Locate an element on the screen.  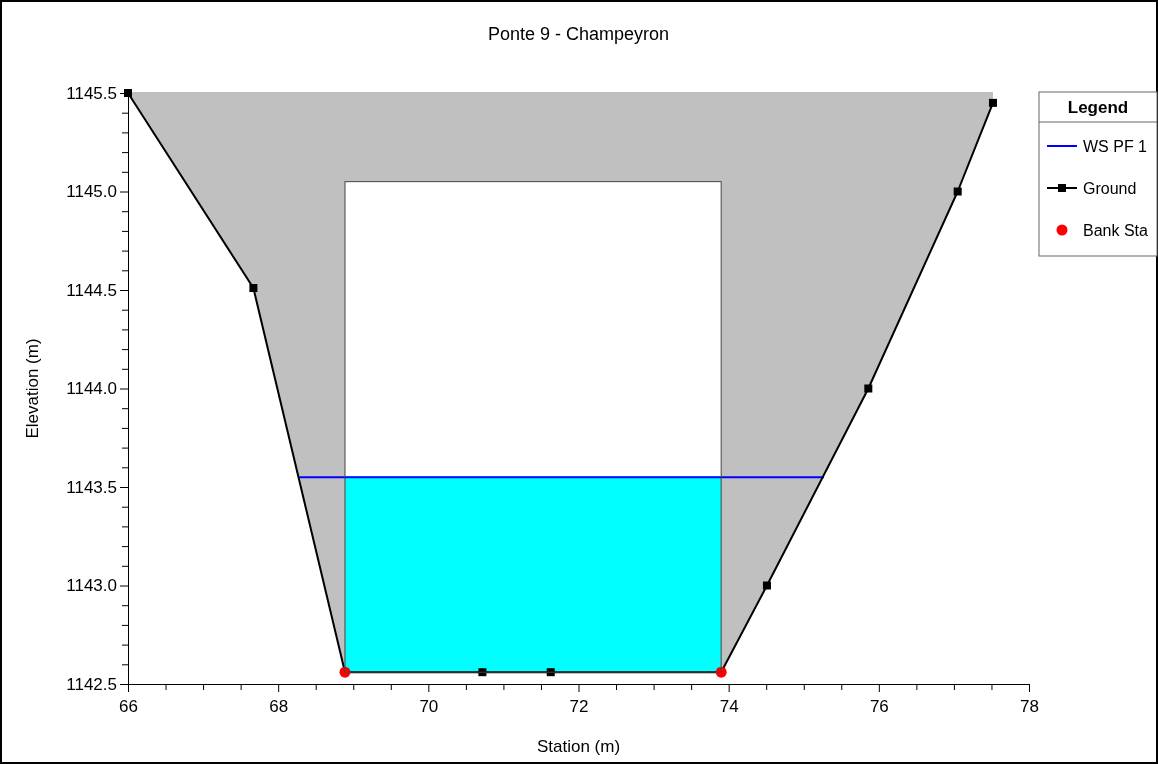
x-tick-label: 72 is located at coordinates (579, 706).